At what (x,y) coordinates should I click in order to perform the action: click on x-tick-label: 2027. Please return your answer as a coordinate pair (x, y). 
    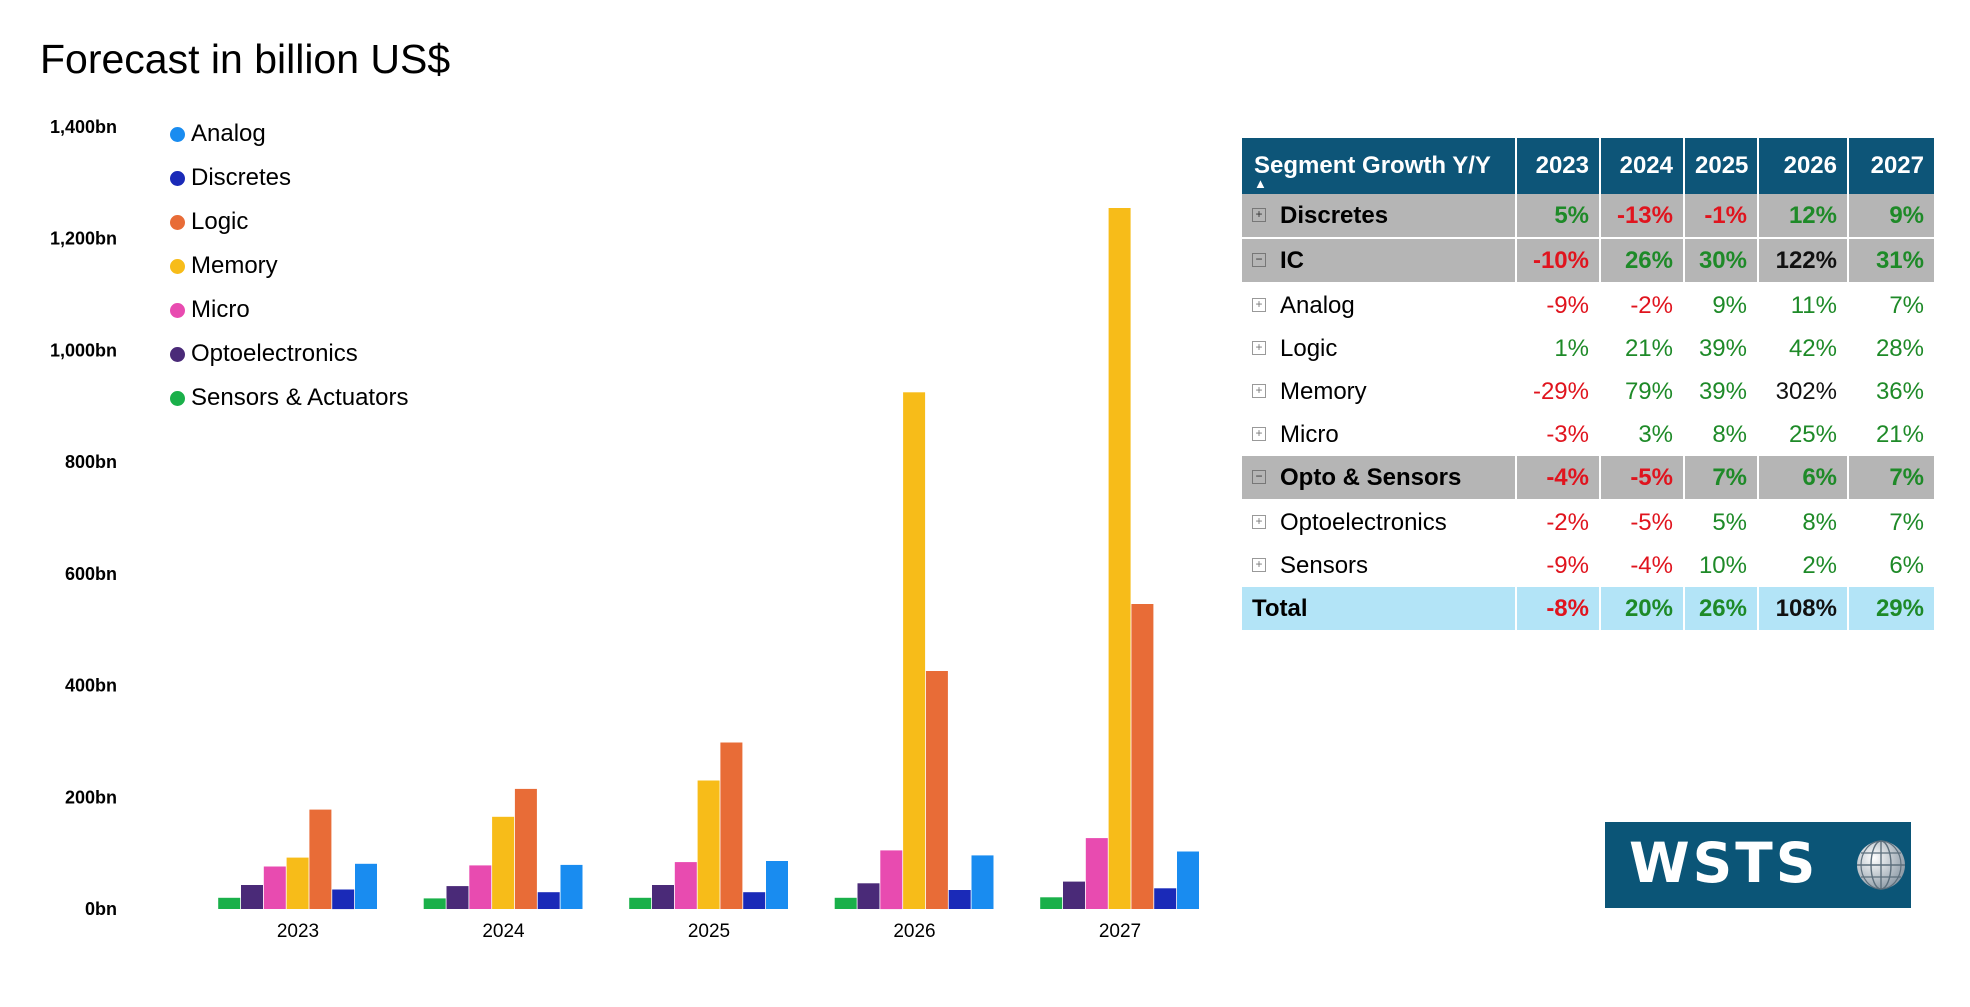
    Looking at the image, I should click on (1120, 931).